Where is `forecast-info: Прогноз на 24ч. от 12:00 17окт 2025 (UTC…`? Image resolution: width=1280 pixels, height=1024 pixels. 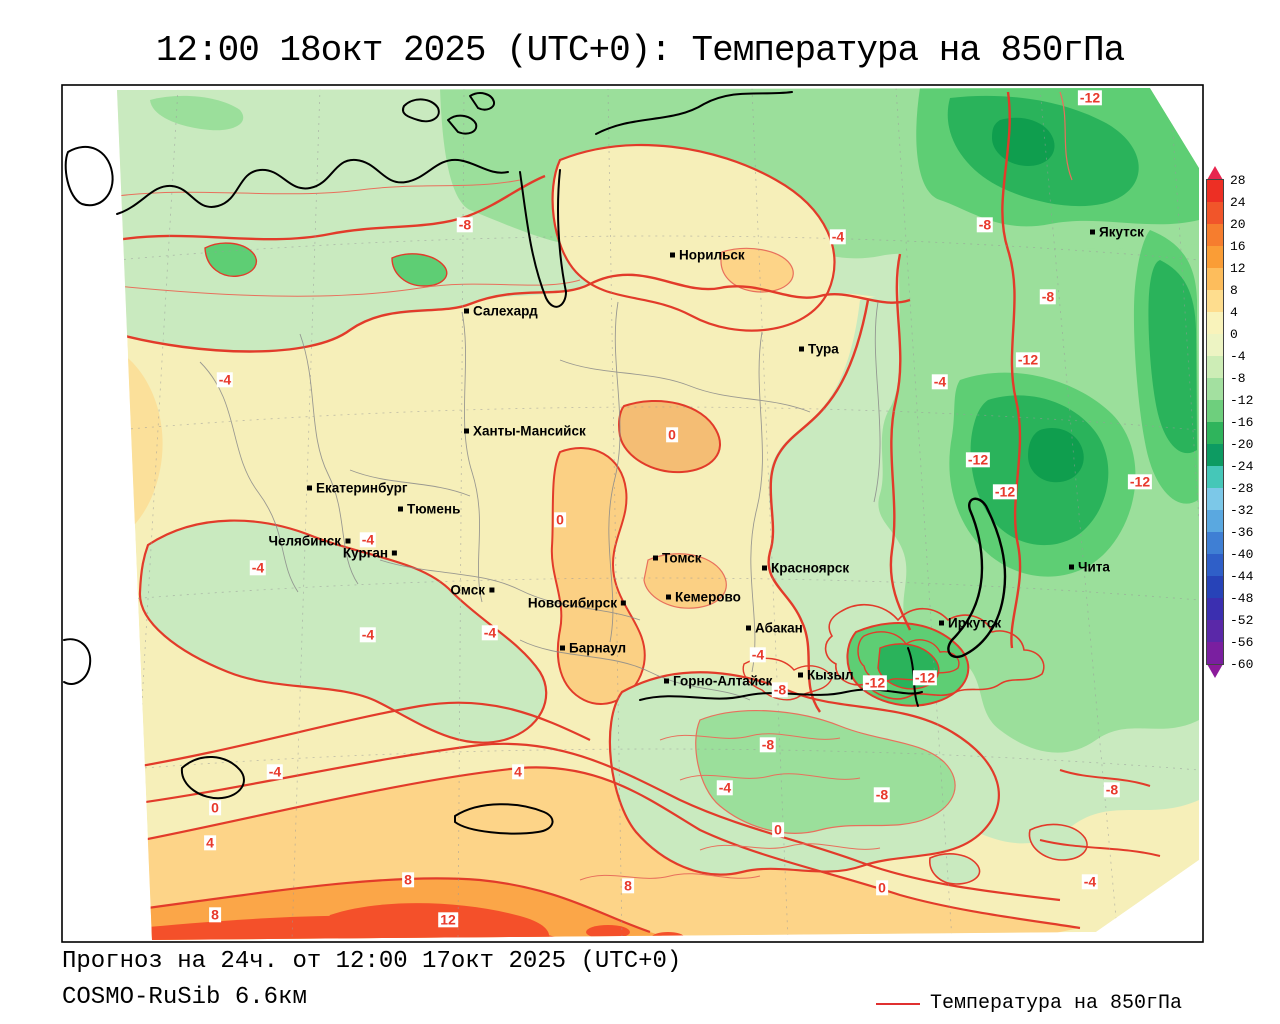 forecast-info: Прогноз на 24ч. от 12:00 17окт 2025 (UTC… is located at coordinates (372, 961).